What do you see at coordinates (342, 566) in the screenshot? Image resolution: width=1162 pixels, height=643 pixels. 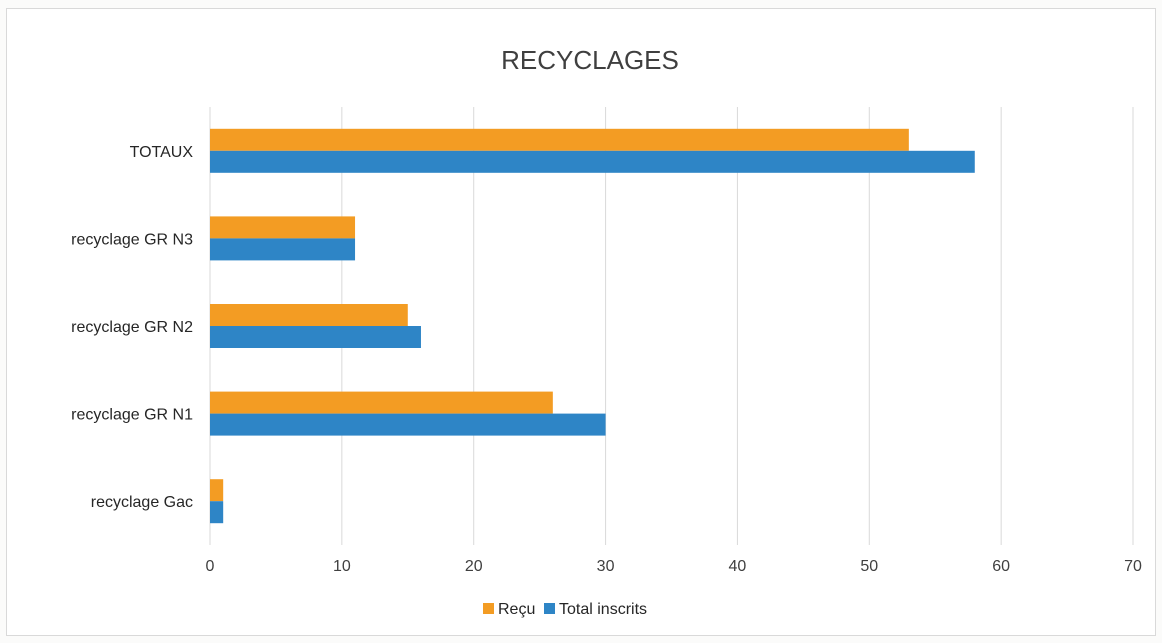 I see `x-tick-label: 10` at bounding box center [342, 566].